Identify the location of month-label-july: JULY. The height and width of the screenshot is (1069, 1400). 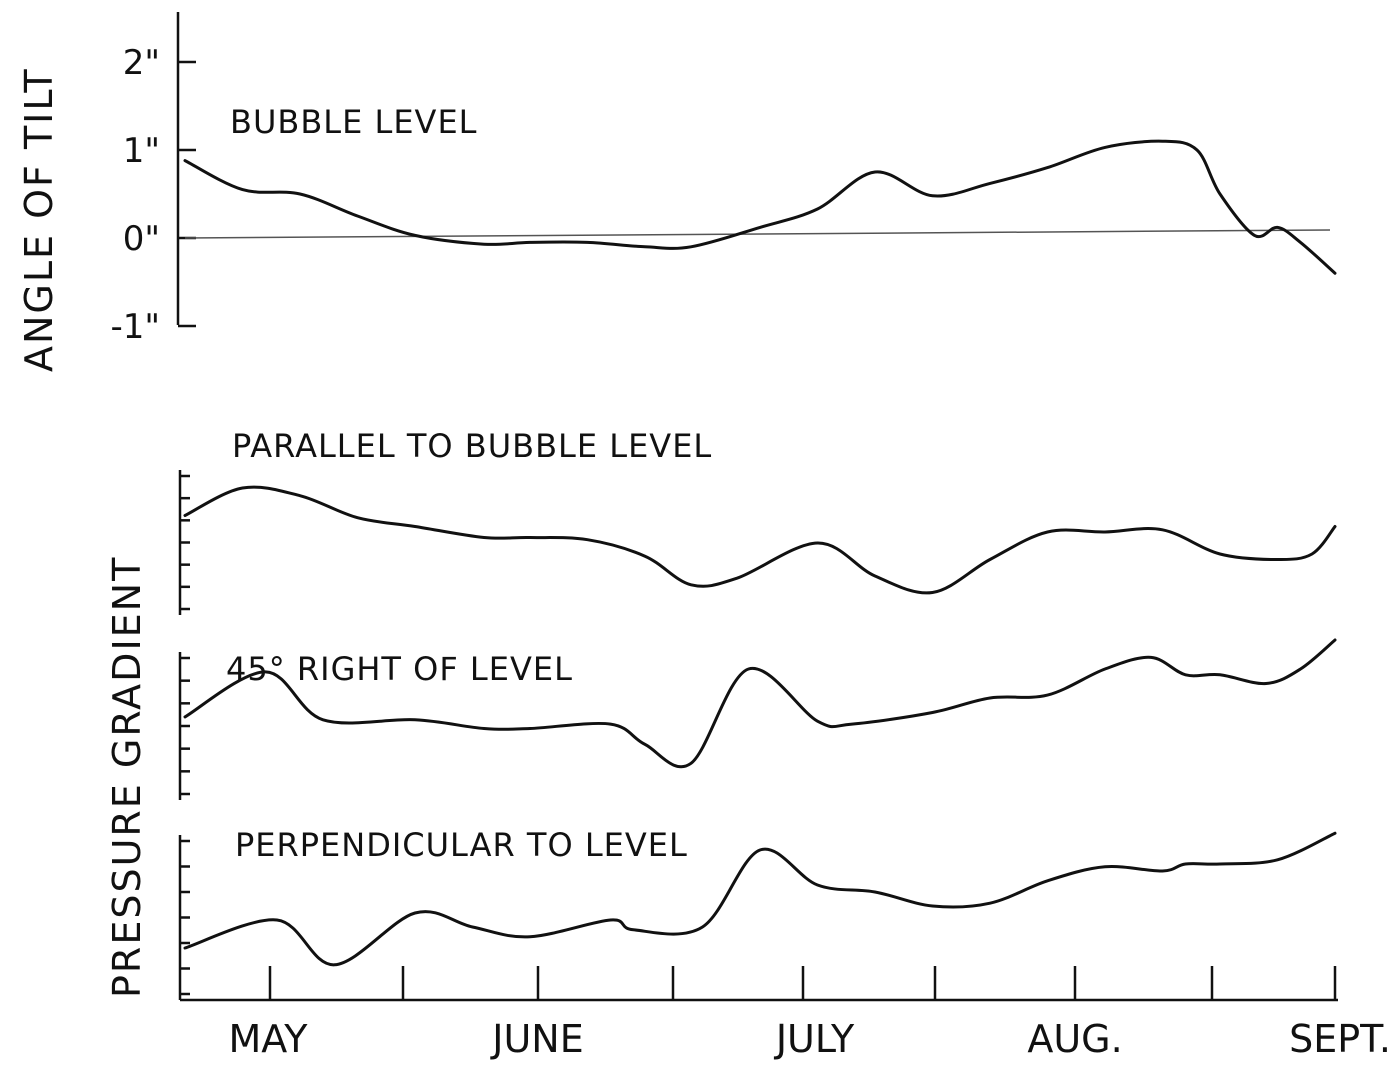
(814, 1039).